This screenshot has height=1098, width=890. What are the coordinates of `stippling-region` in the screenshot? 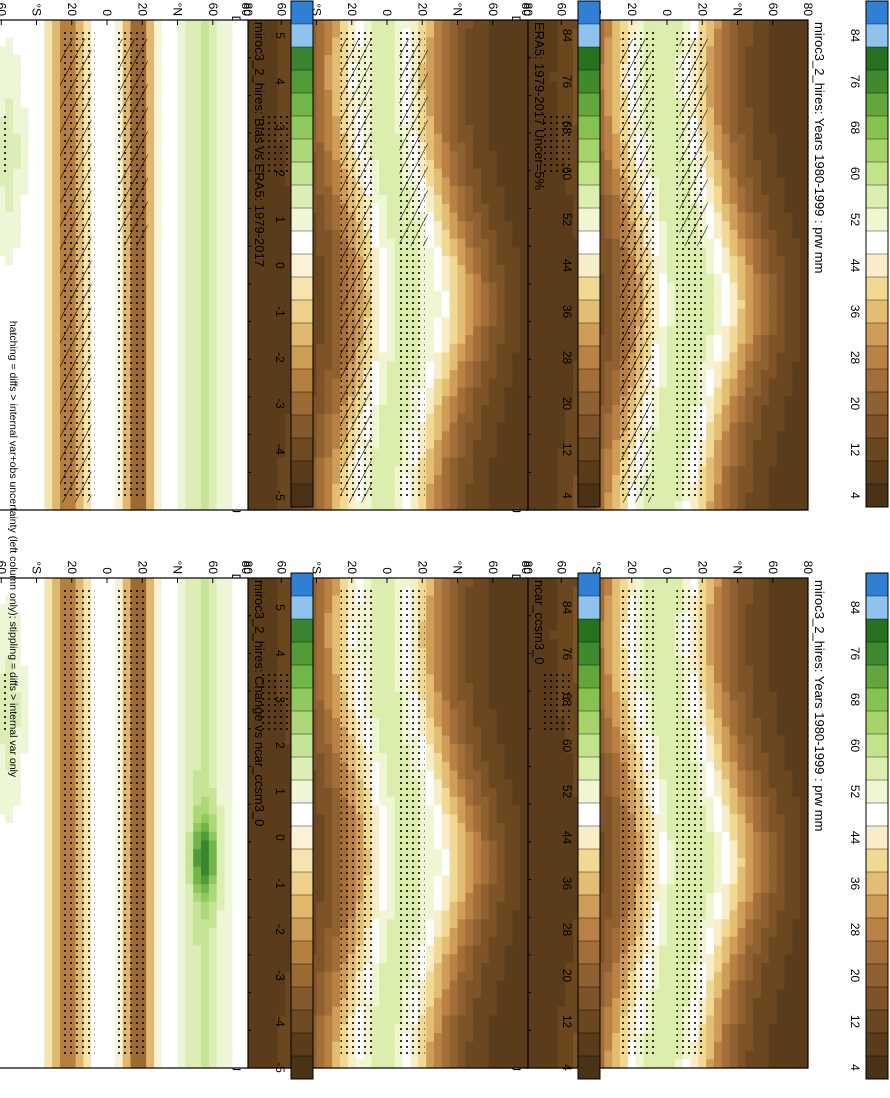 It's located at (357, 264).